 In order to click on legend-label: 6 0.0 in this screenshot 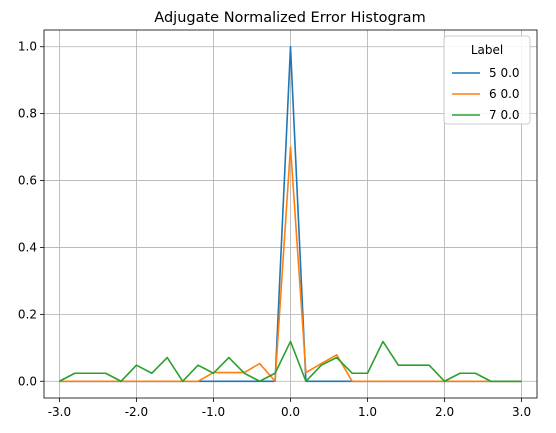, I will do `click(504, 94)`.